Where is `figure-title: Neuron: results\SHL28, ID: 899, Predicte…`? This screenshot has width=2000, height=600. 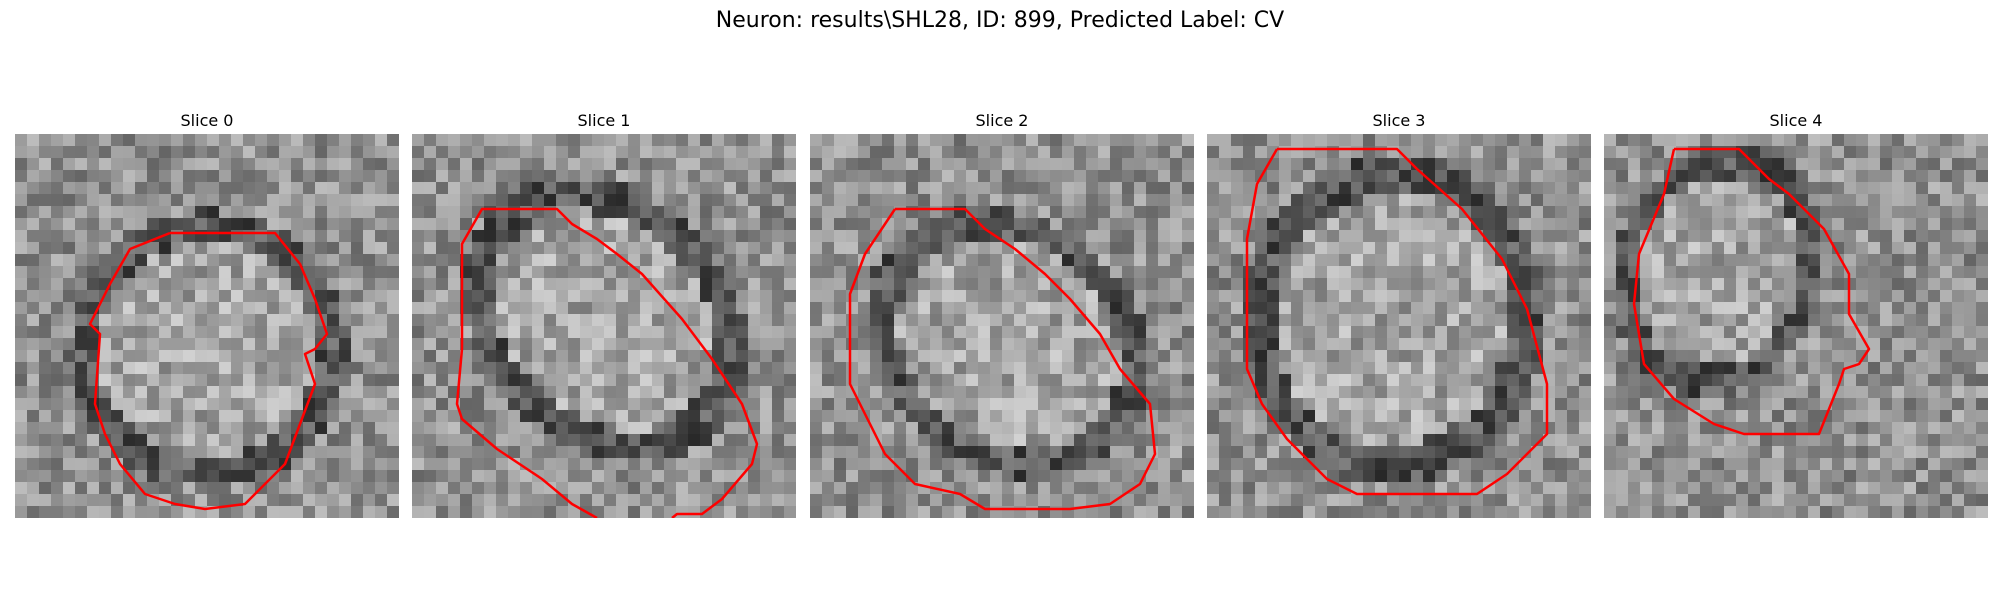 figure-title: Neuron: results\SHL28, ID: 899, Predicte… is located at coordinates (1000, 20).